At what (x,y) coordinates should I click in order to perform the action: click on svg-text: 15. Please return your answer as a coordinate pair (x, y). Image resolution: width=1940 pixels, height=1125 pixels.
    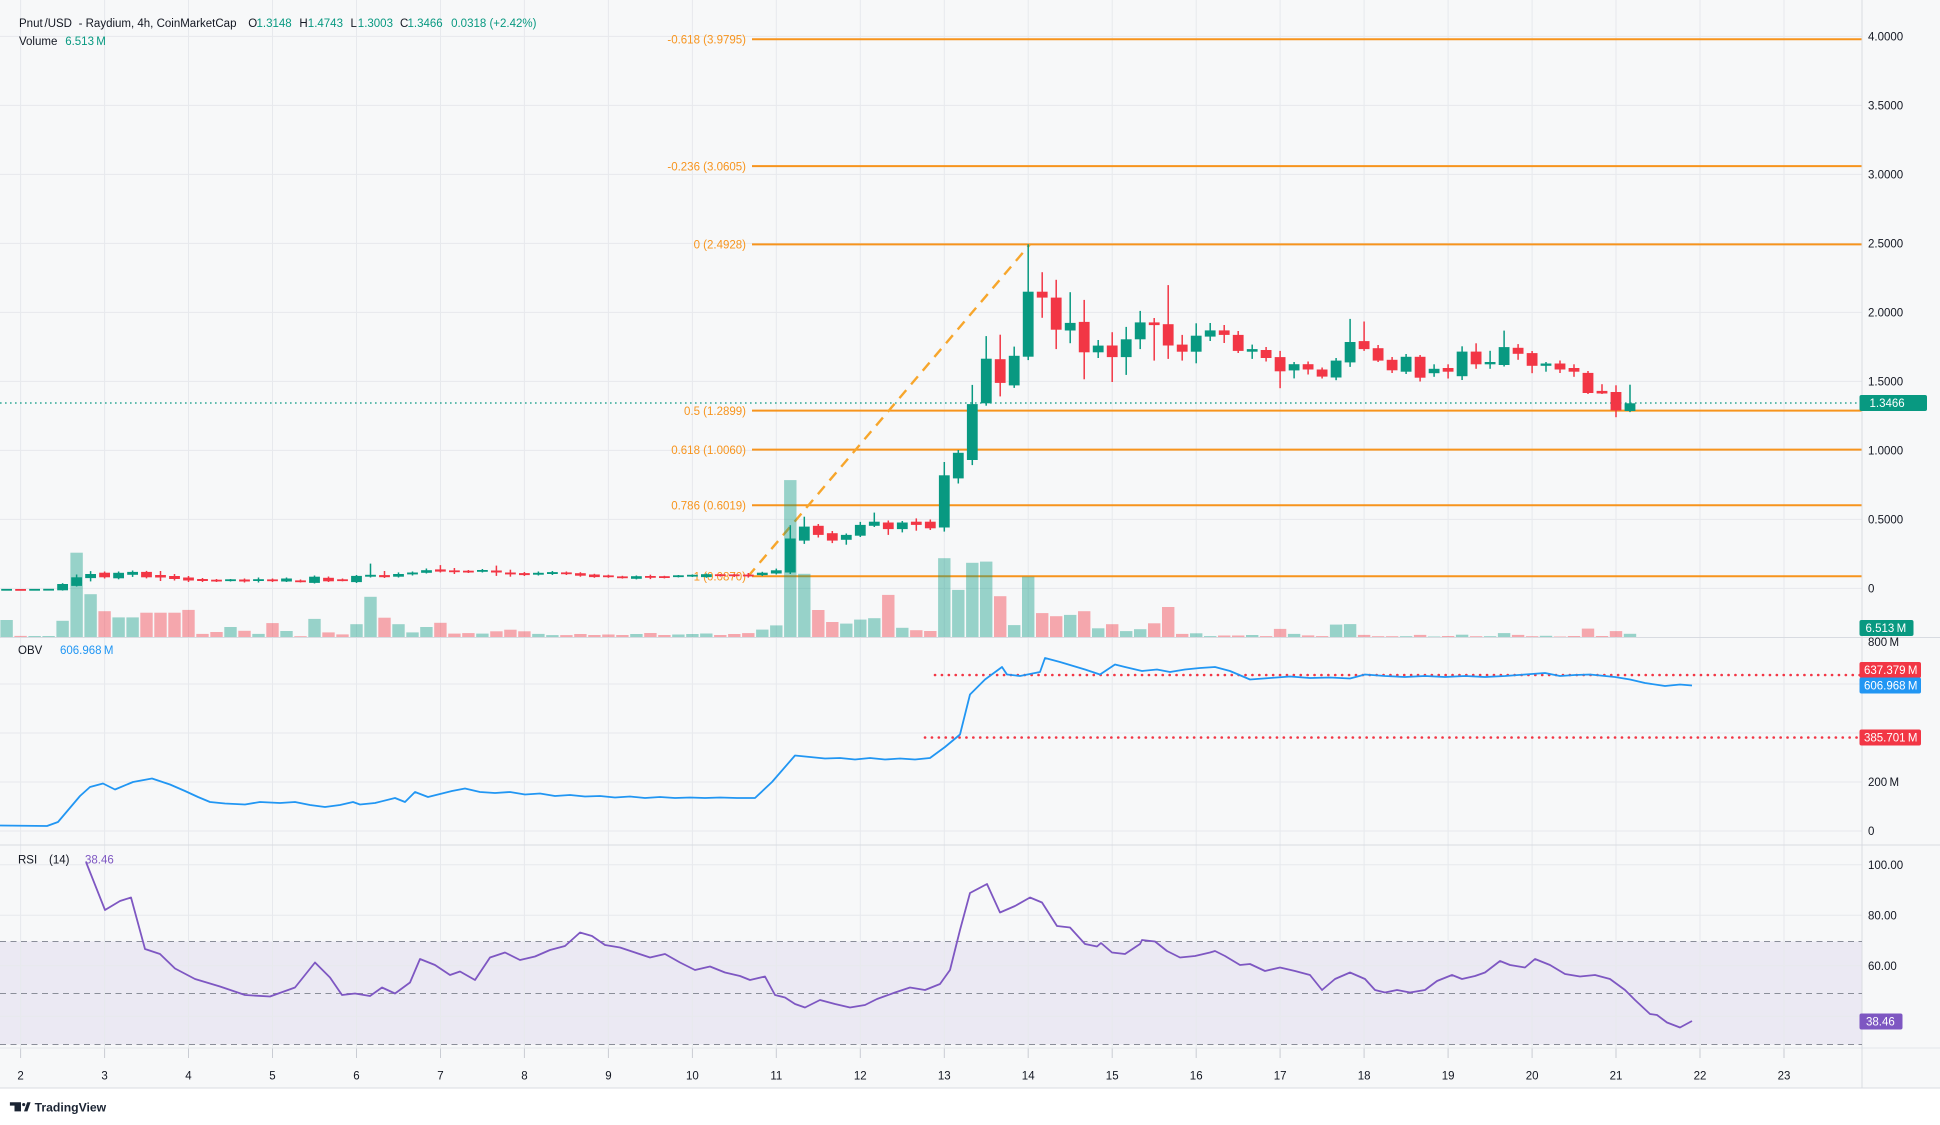
    Looking at the image, I should click on (1112, 1077).